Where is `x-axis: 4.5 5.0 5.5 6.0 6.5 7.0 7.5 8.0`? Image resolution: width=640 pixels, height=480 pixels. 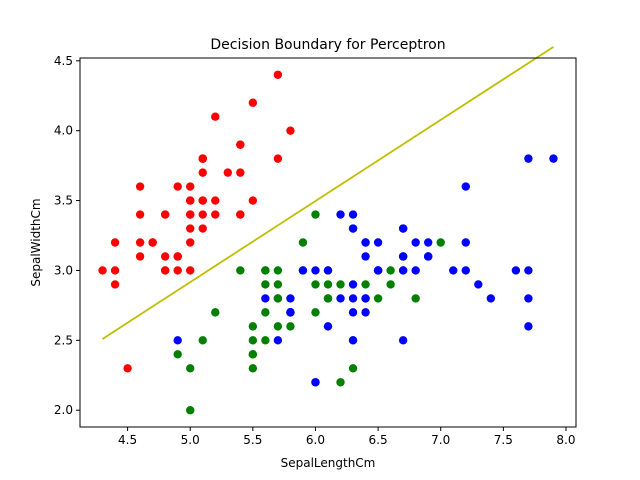 x-axis: 4.5 5.0 5.5 6.0 6.5 7.0 7.5 8.0 is located at coordinates (347, 437).